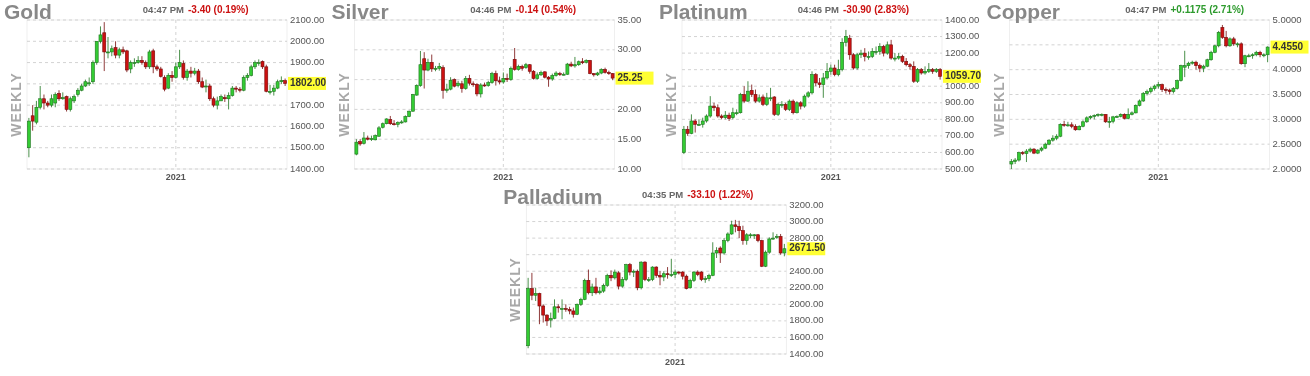 The image size is (1310, 376). I want to click on chart-subtitle: -33.10 (1.22%), so click(720, 194).